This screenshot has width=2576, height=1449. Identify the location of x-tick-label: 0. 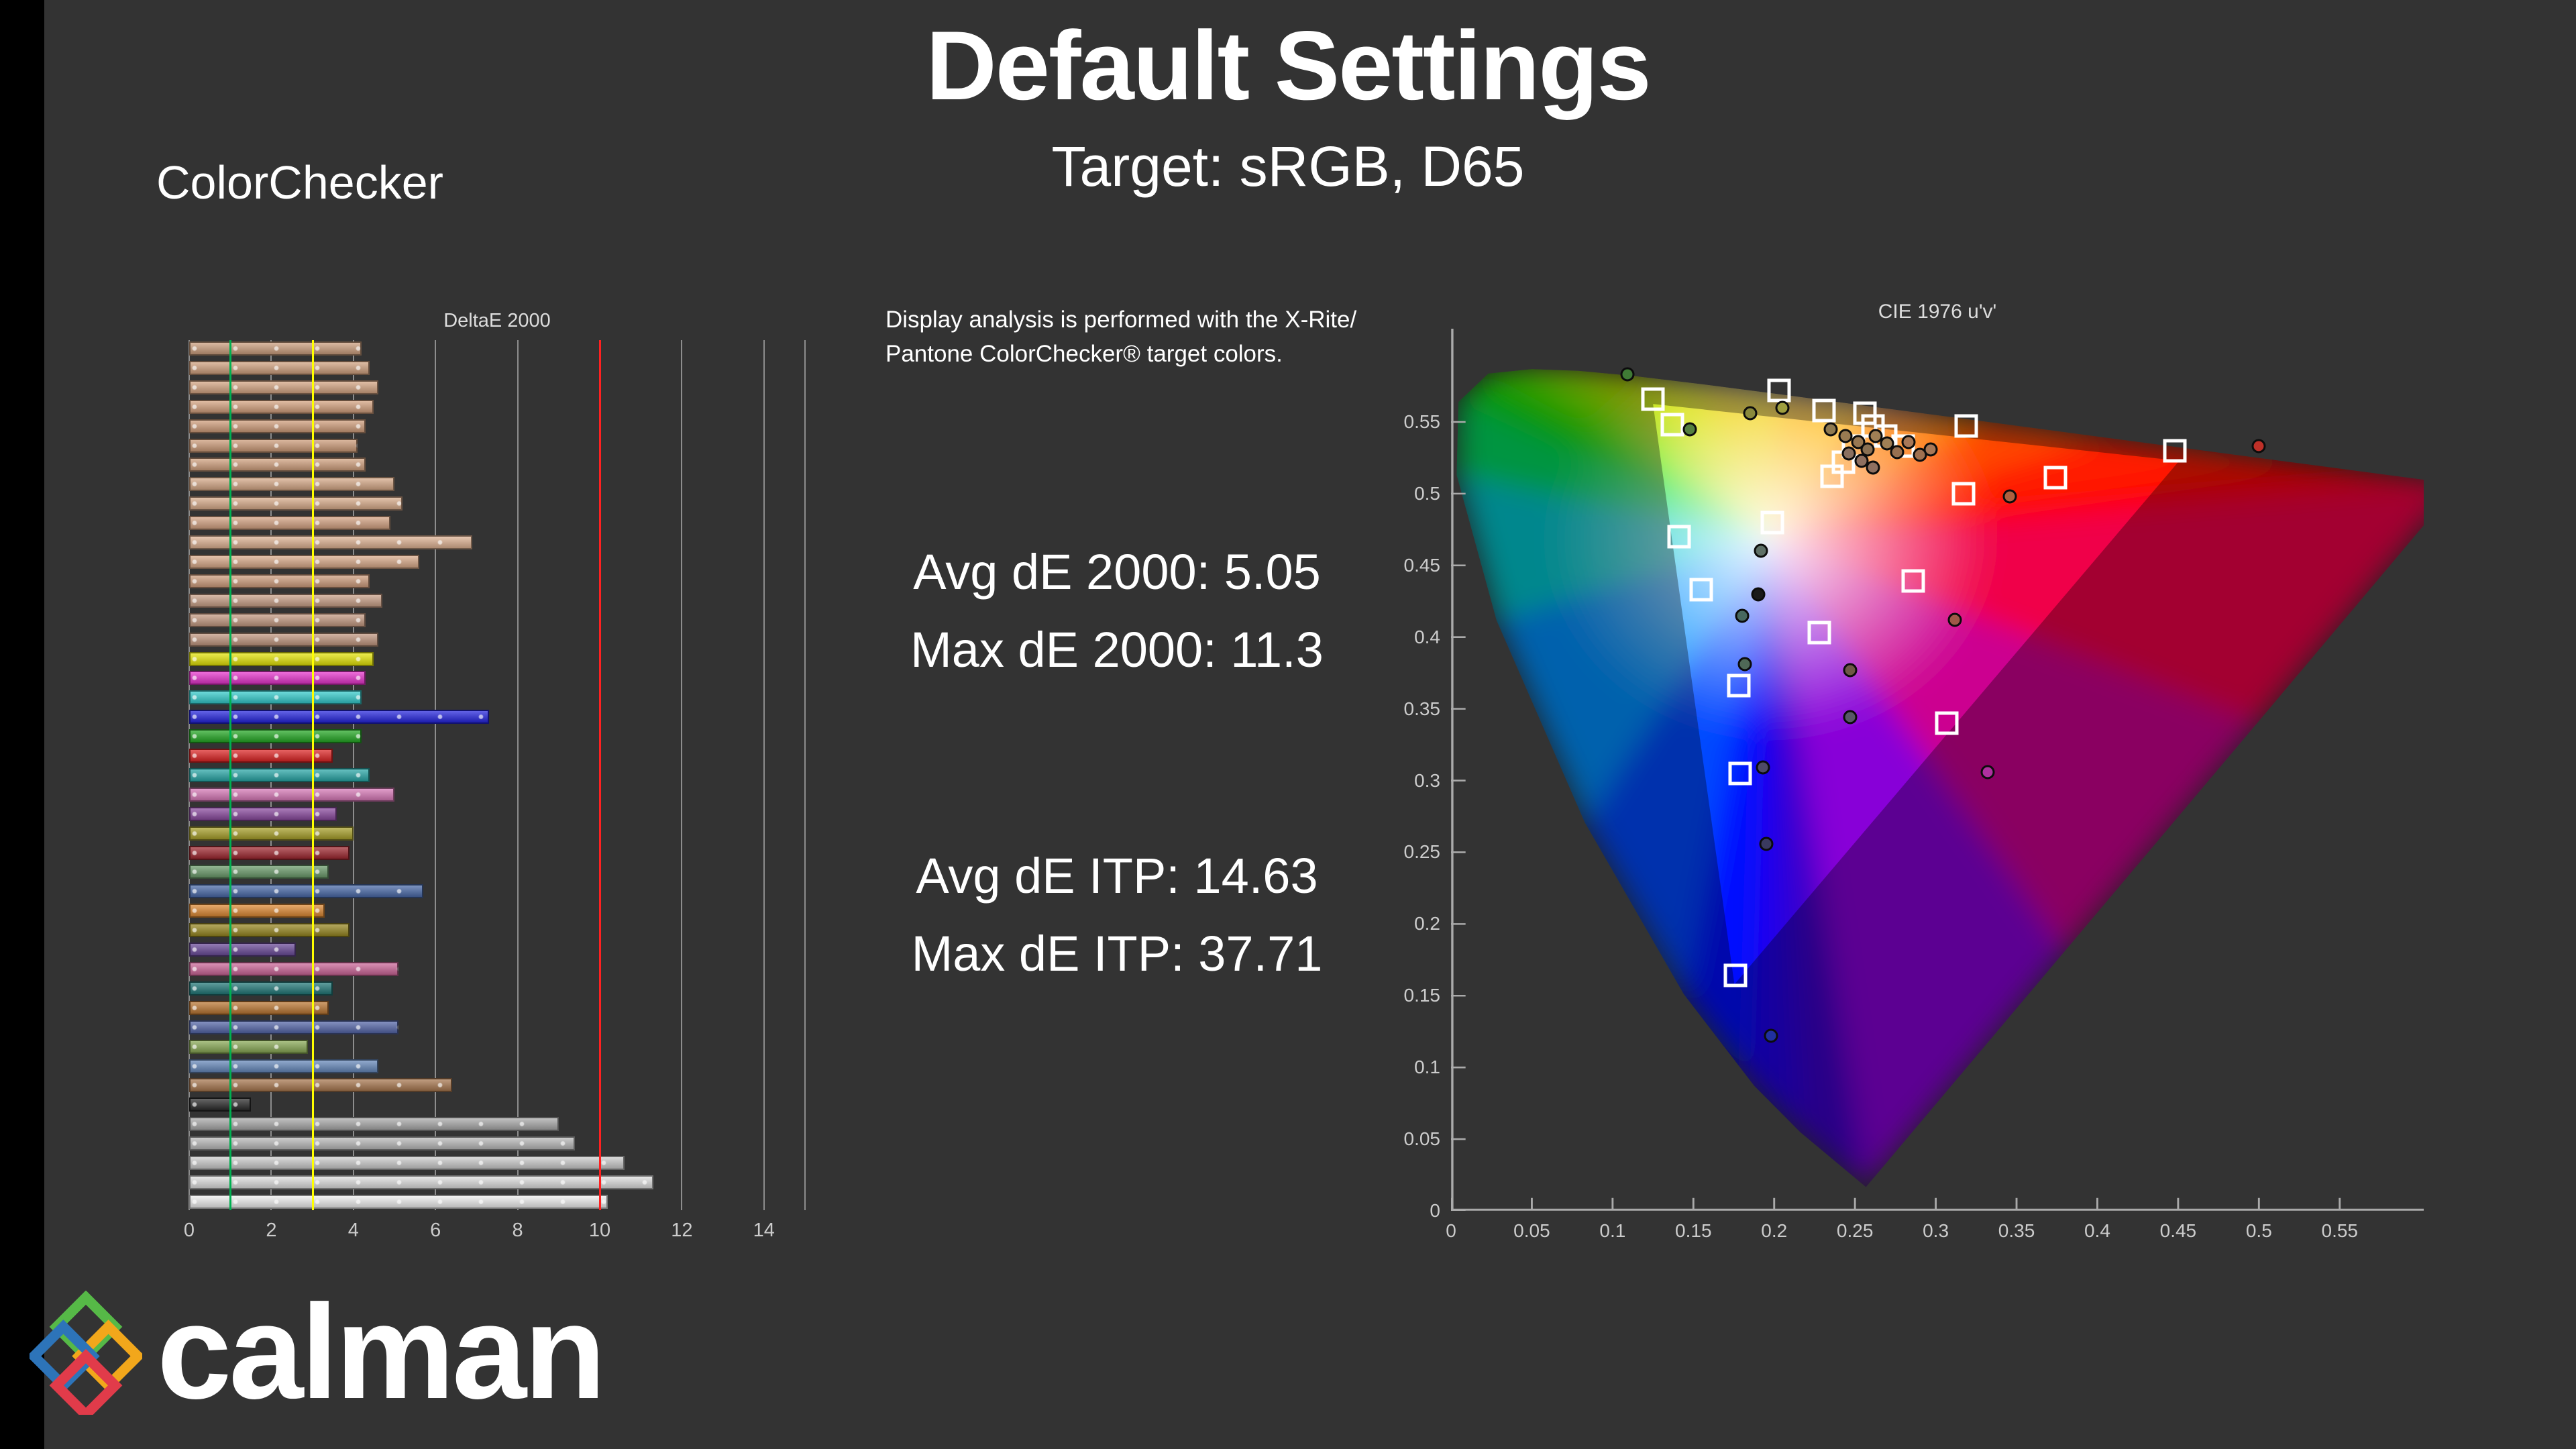
(189, 1230).